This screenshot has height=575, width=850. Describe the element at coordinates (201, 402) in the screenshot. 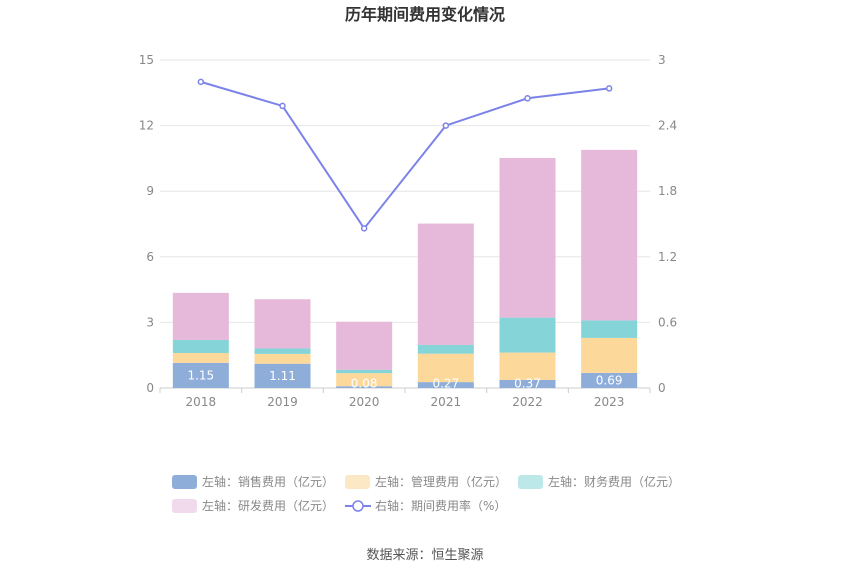

I see `x-tick-label: 2018` at that location.